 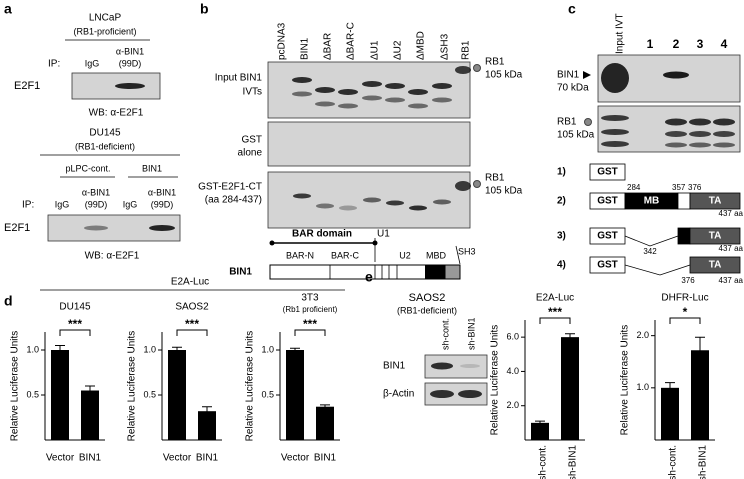 I want to click on label: IVTs, so click(x=252, y=92).